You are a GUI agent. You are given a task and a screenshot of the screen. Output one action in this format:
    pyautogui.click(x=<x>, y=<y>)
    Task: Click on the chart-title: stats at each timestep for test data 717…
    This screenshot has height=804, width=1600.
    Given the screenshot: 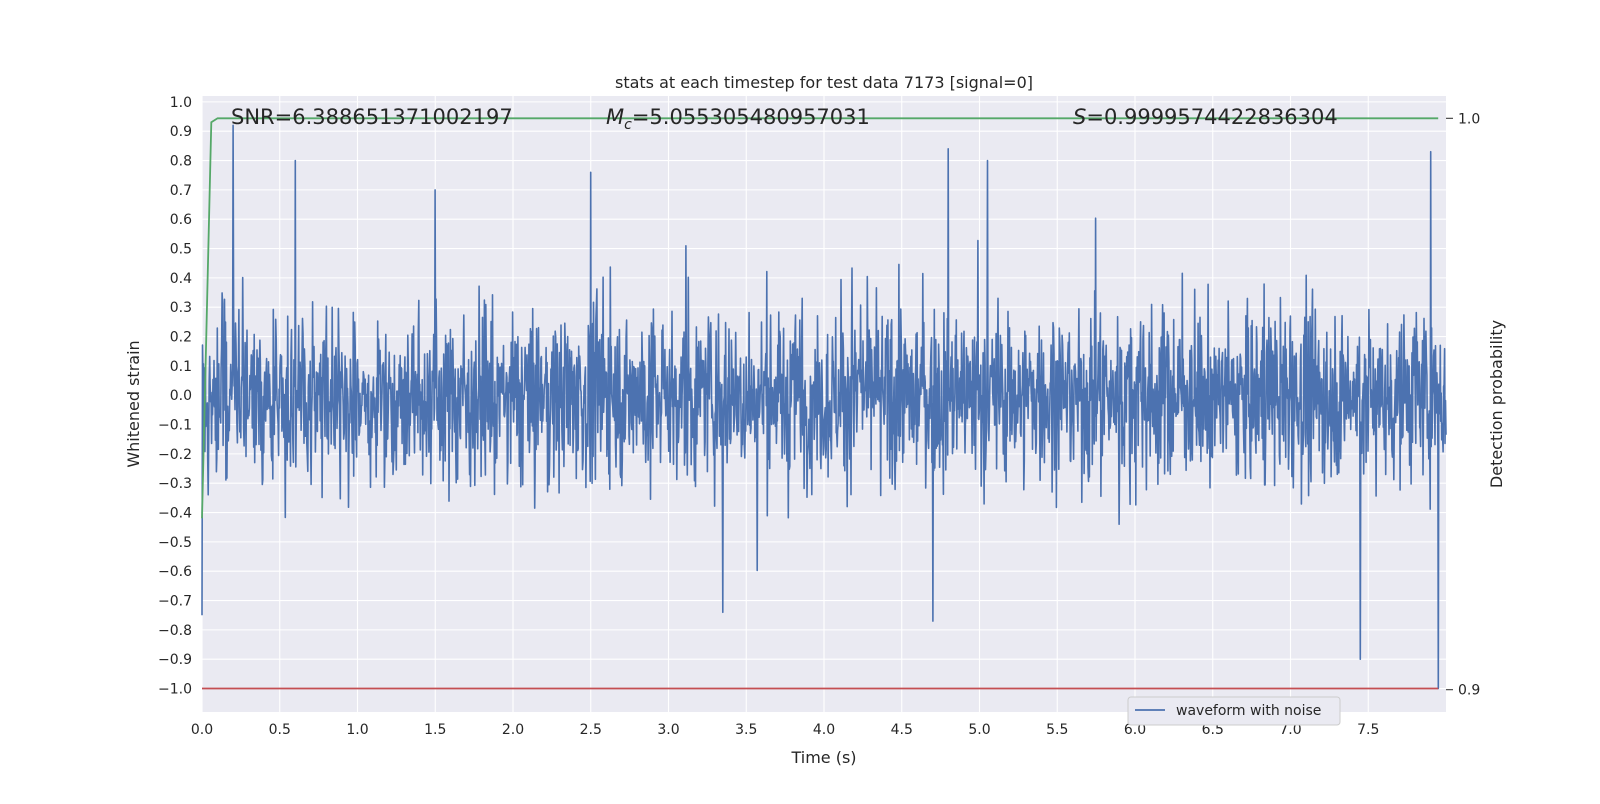 What is the action you would take?
    pyautogui.click(x=824, y=82)
    